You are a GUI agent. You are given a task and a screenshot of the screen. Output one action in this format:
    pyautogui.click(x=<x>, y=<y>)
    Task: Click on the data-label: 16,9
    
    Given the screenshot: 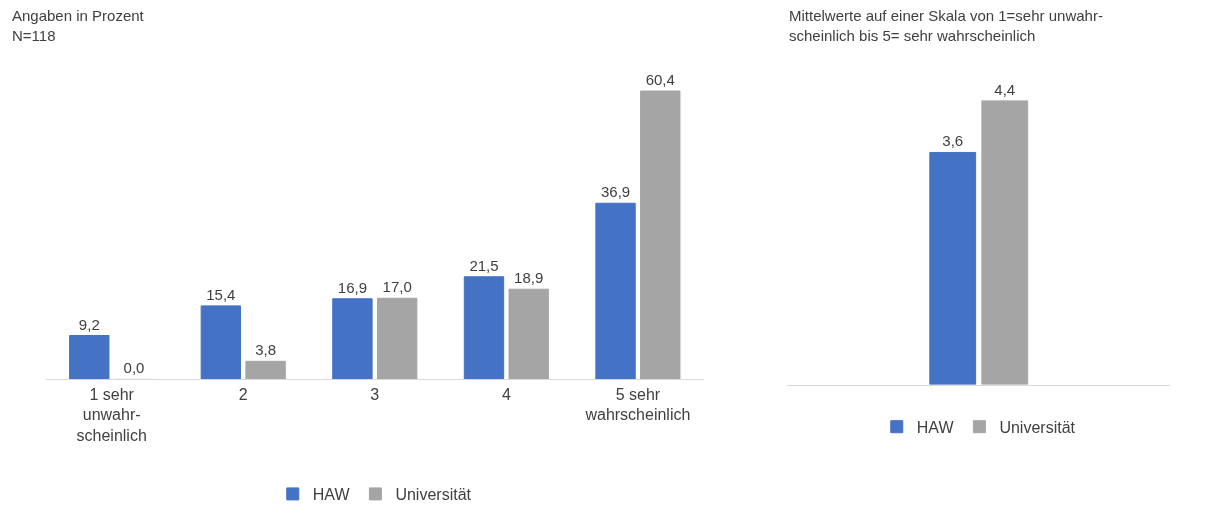 What is the action you would take?
    pyautogui.click(x=352, y=287)
    